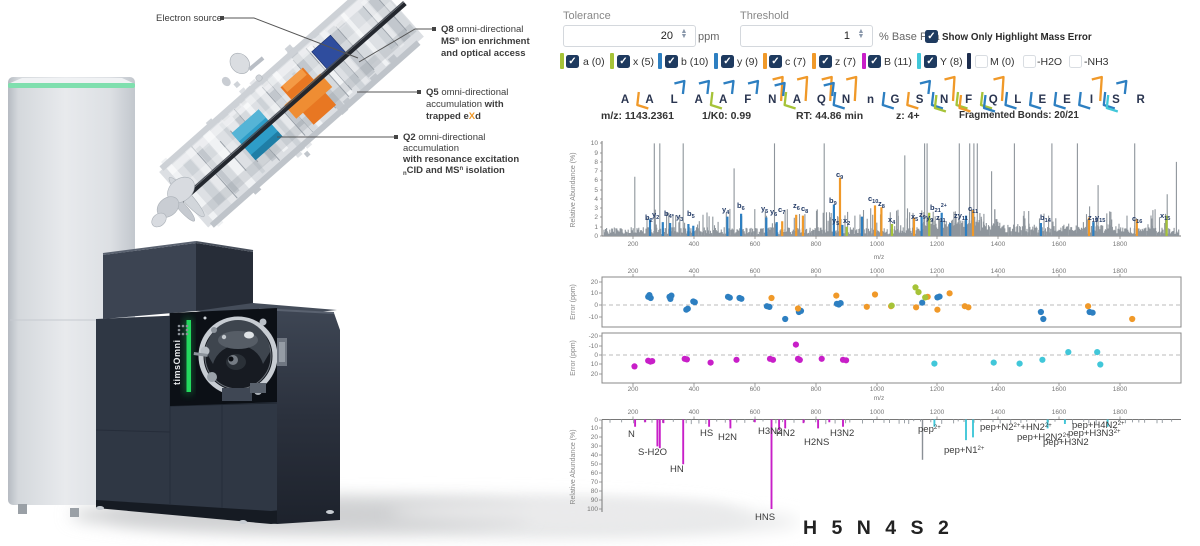  I want to click on svg-text: pep2+, so click(929, 429).